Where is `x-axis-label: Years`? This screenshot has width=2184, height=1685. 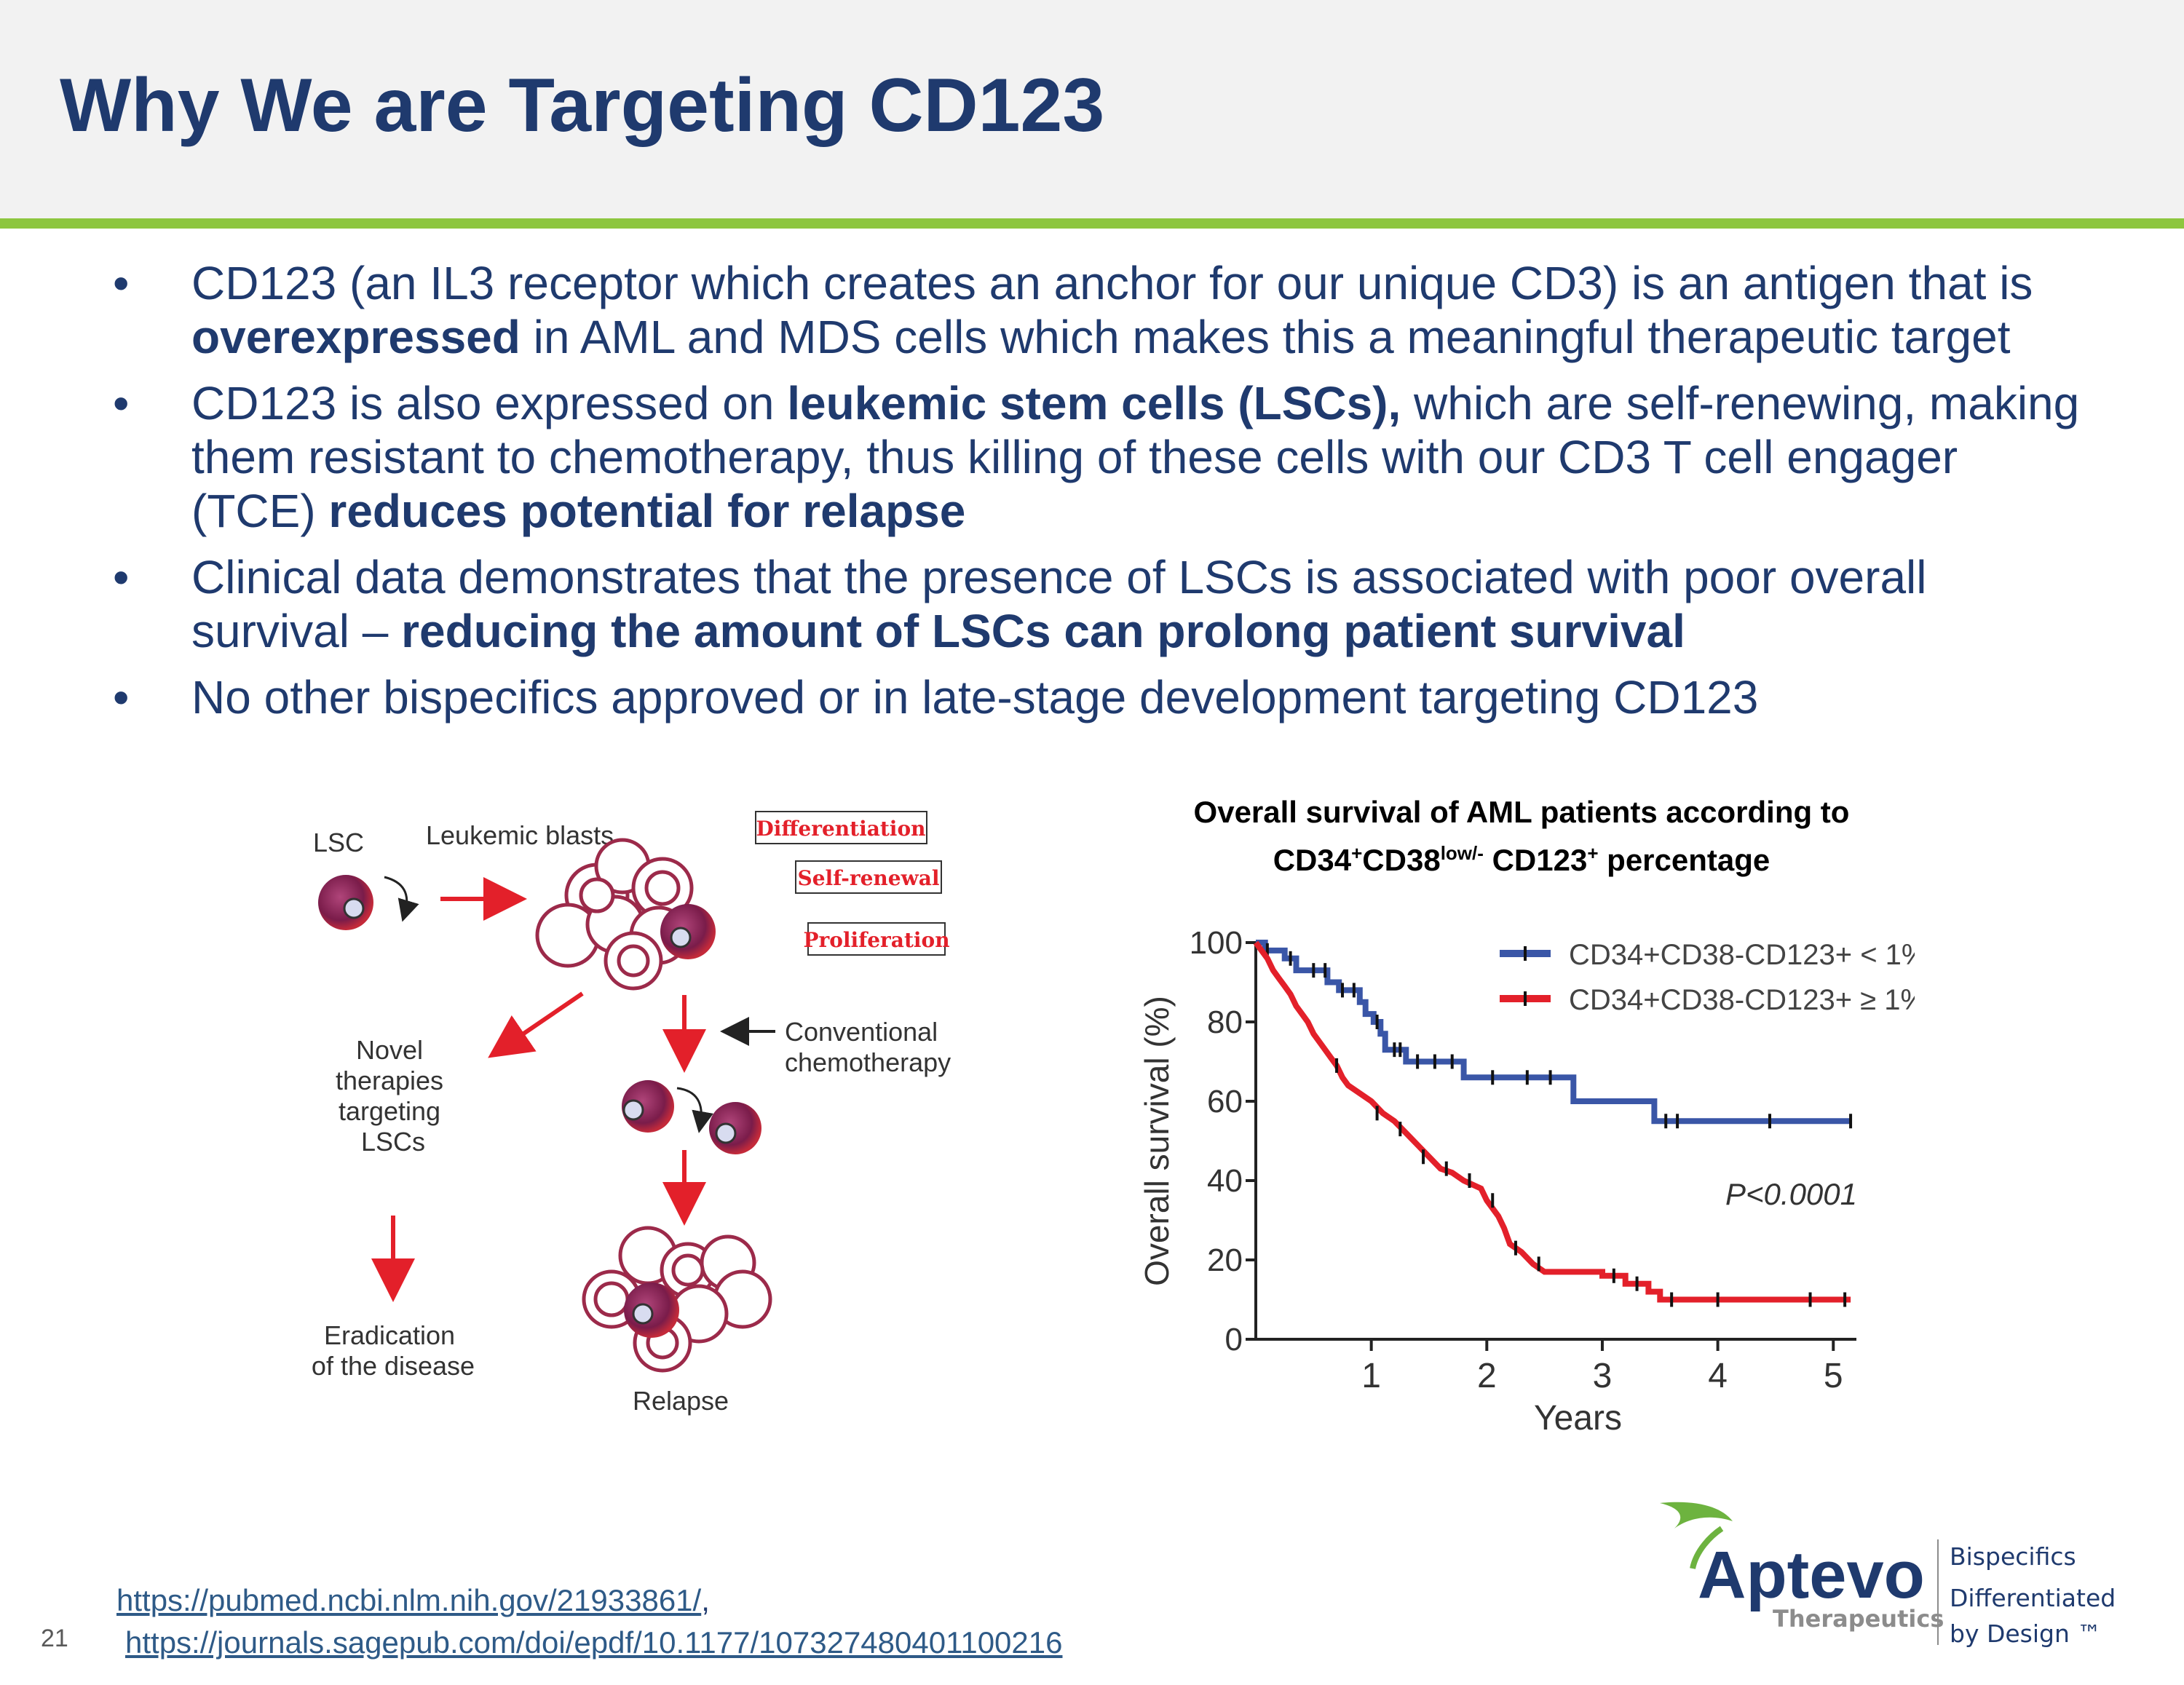
x-axis-label: Years is located at coordinates (1578, 1418).